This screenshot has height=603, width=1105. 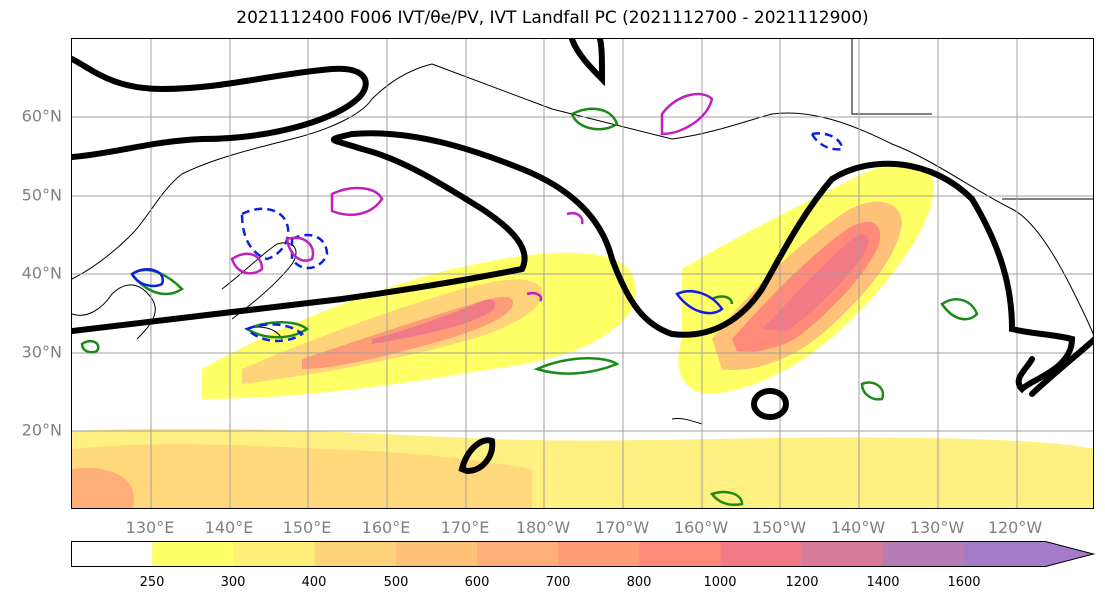 I want to click on lat-label-40n: 40°N, so click(x=41, y=273).